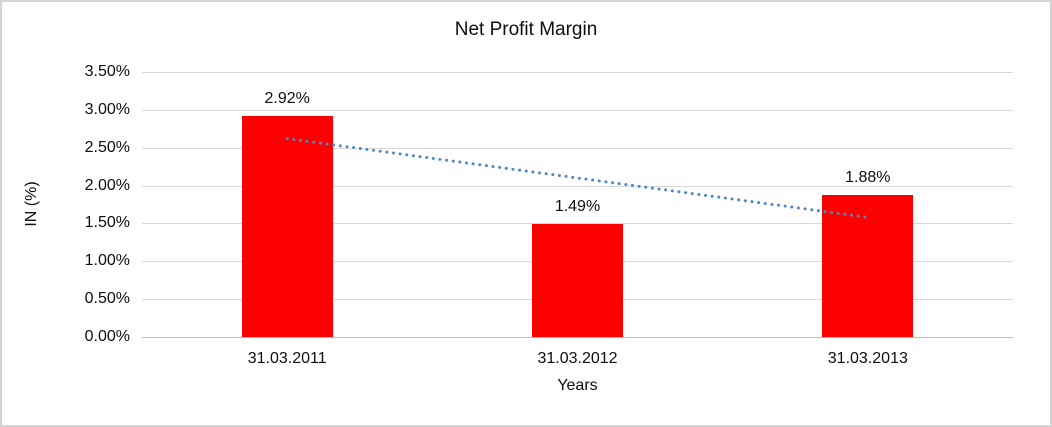 The image size is (1052, 427). Describe the element at coordinates (867, 358) in the screenshot. I see `x-tick-label: 31.03.2013` at that location.